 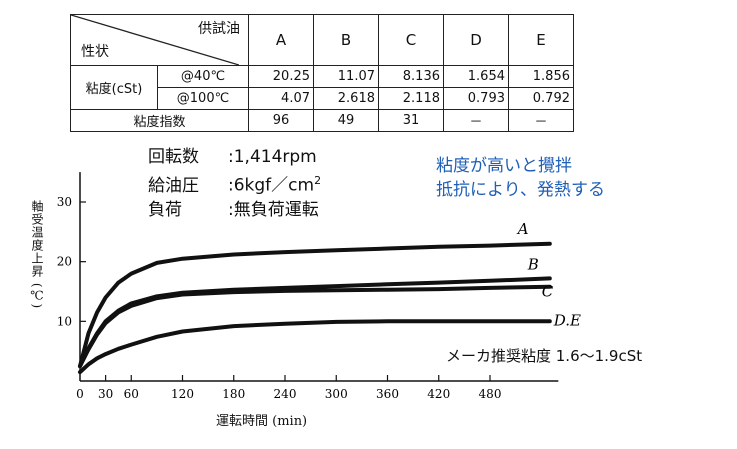 I want to click on speed-value: :1,414rpm, so click(x=272, y=157).